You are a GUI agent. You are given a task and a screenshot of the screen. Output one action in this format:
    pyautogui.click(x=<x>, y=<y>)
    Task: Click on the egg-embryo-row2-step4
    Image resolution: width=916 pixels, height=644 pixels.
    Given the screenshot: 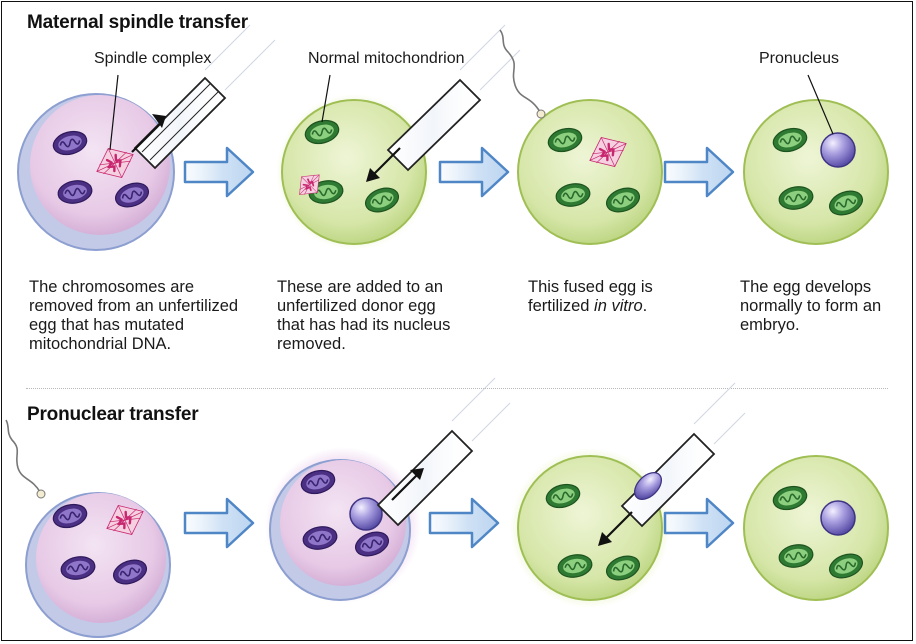 What is the action you would take?
    pyautogui.click(x=816, y=528)
    